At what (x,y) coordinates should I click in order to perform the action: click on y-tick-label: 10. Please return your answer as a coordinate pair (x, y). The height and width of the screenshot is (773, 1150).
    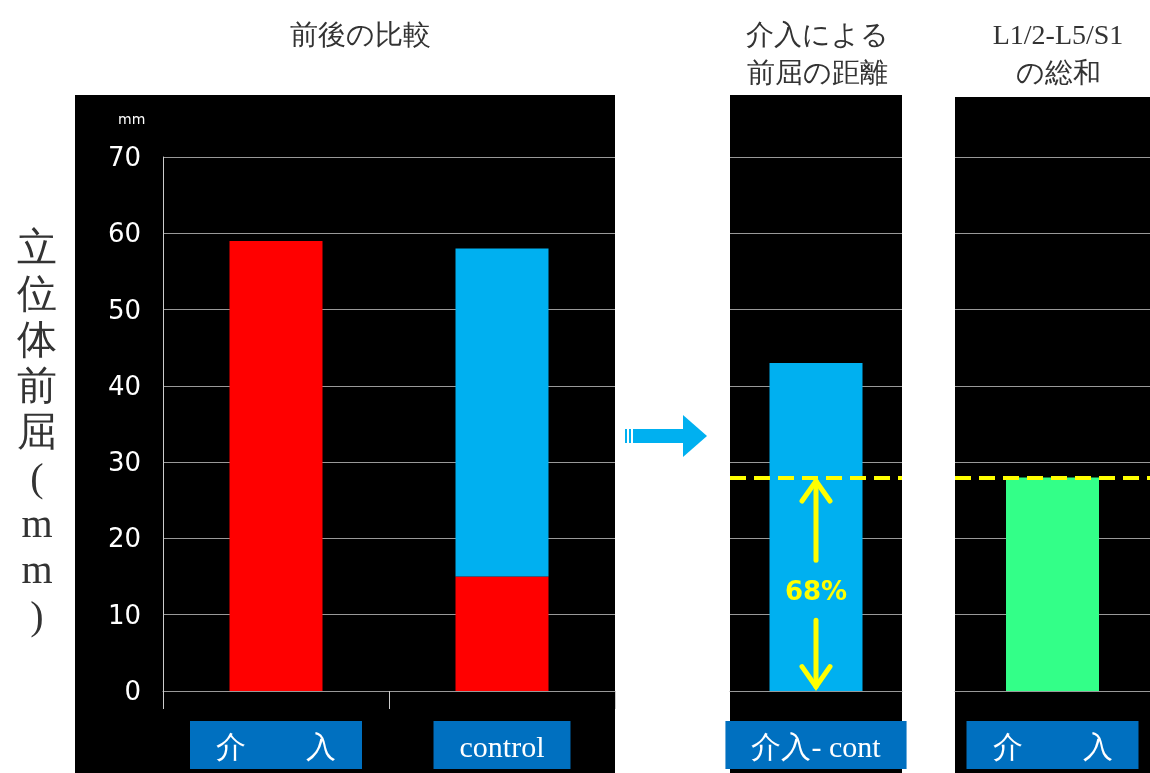
    Looking at the image, I should click on (124, 614).